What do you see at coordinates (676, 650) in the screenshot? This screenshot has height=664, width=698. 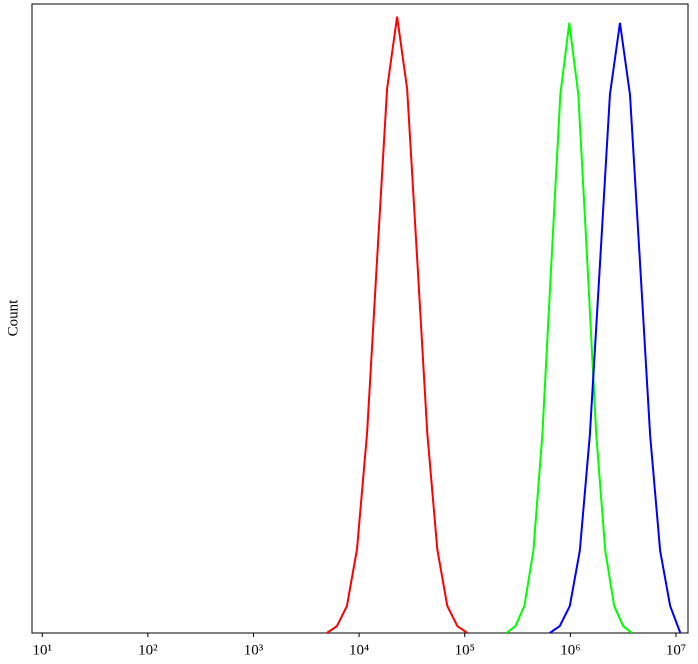 I see `x-tick-label: 10⁷` at bounding box center [676, 650].